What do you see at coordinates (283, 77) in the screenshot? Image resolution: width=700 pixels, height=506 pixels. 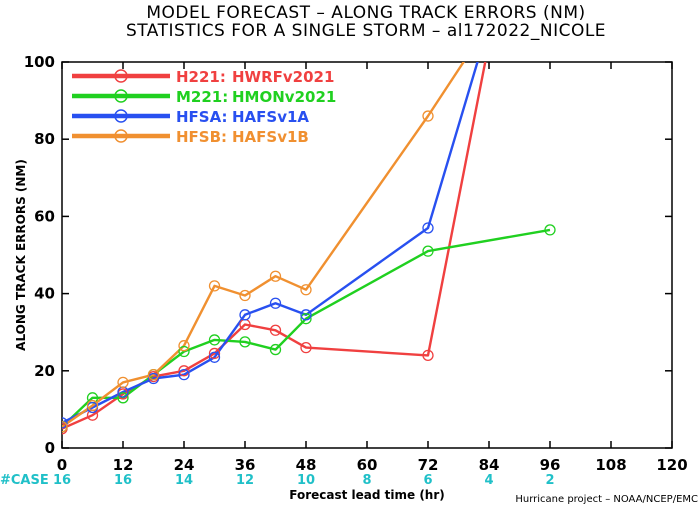 I see `legend-name: HWRFv2021` at bounding box center [283, 77].